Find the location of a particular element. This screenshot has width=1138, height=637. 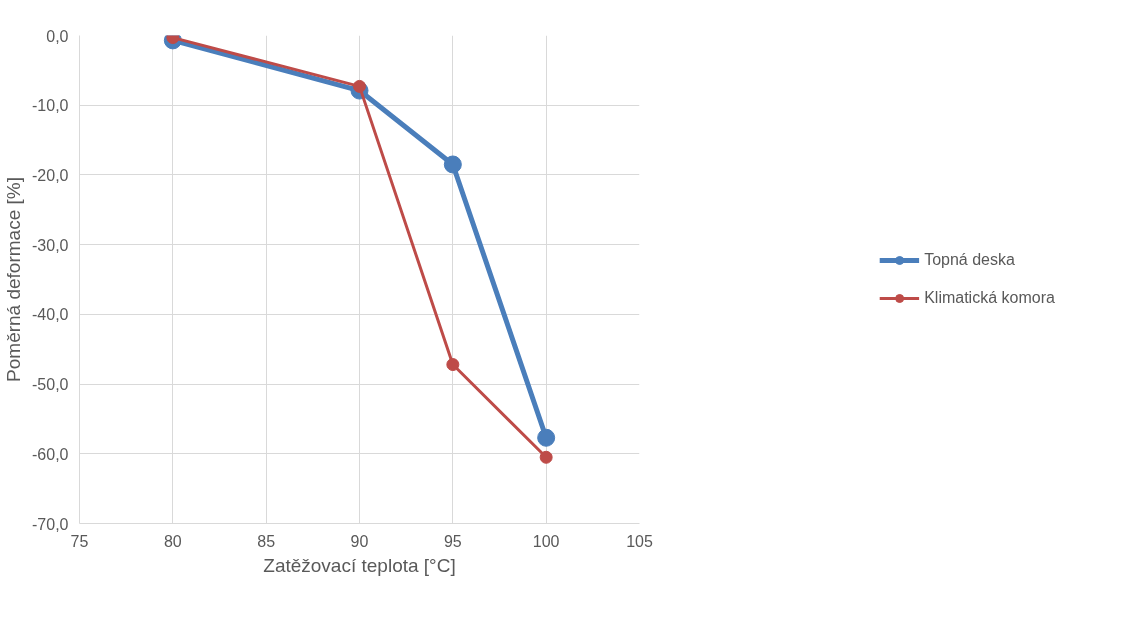

y-tick-label: -10,0 is located at coordinates (50, 106).